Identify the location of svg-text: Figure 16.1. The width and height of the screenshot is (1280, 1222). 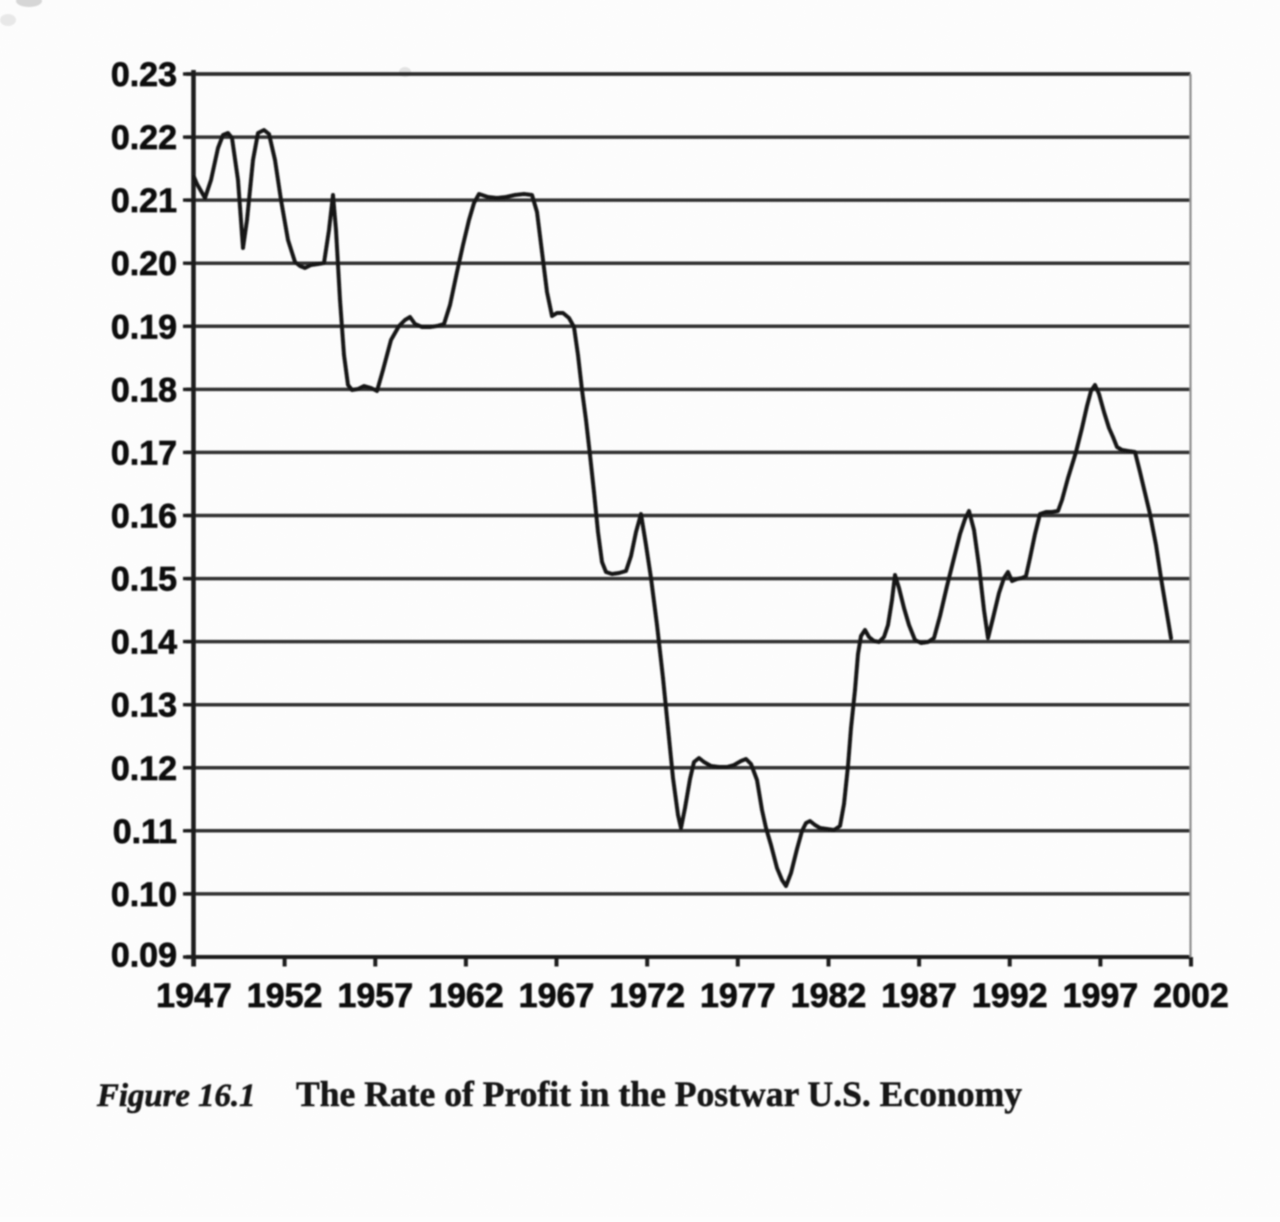
(176, 1096).